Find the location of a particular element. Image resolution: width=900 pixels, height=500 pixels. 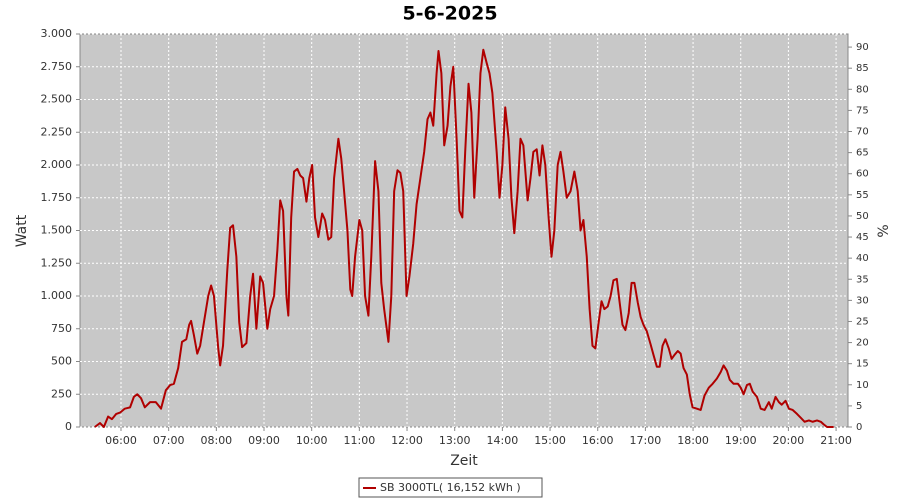

legend-label: SB 3000TL( 16,152 kWh ) is located at coordinates (450, 487).